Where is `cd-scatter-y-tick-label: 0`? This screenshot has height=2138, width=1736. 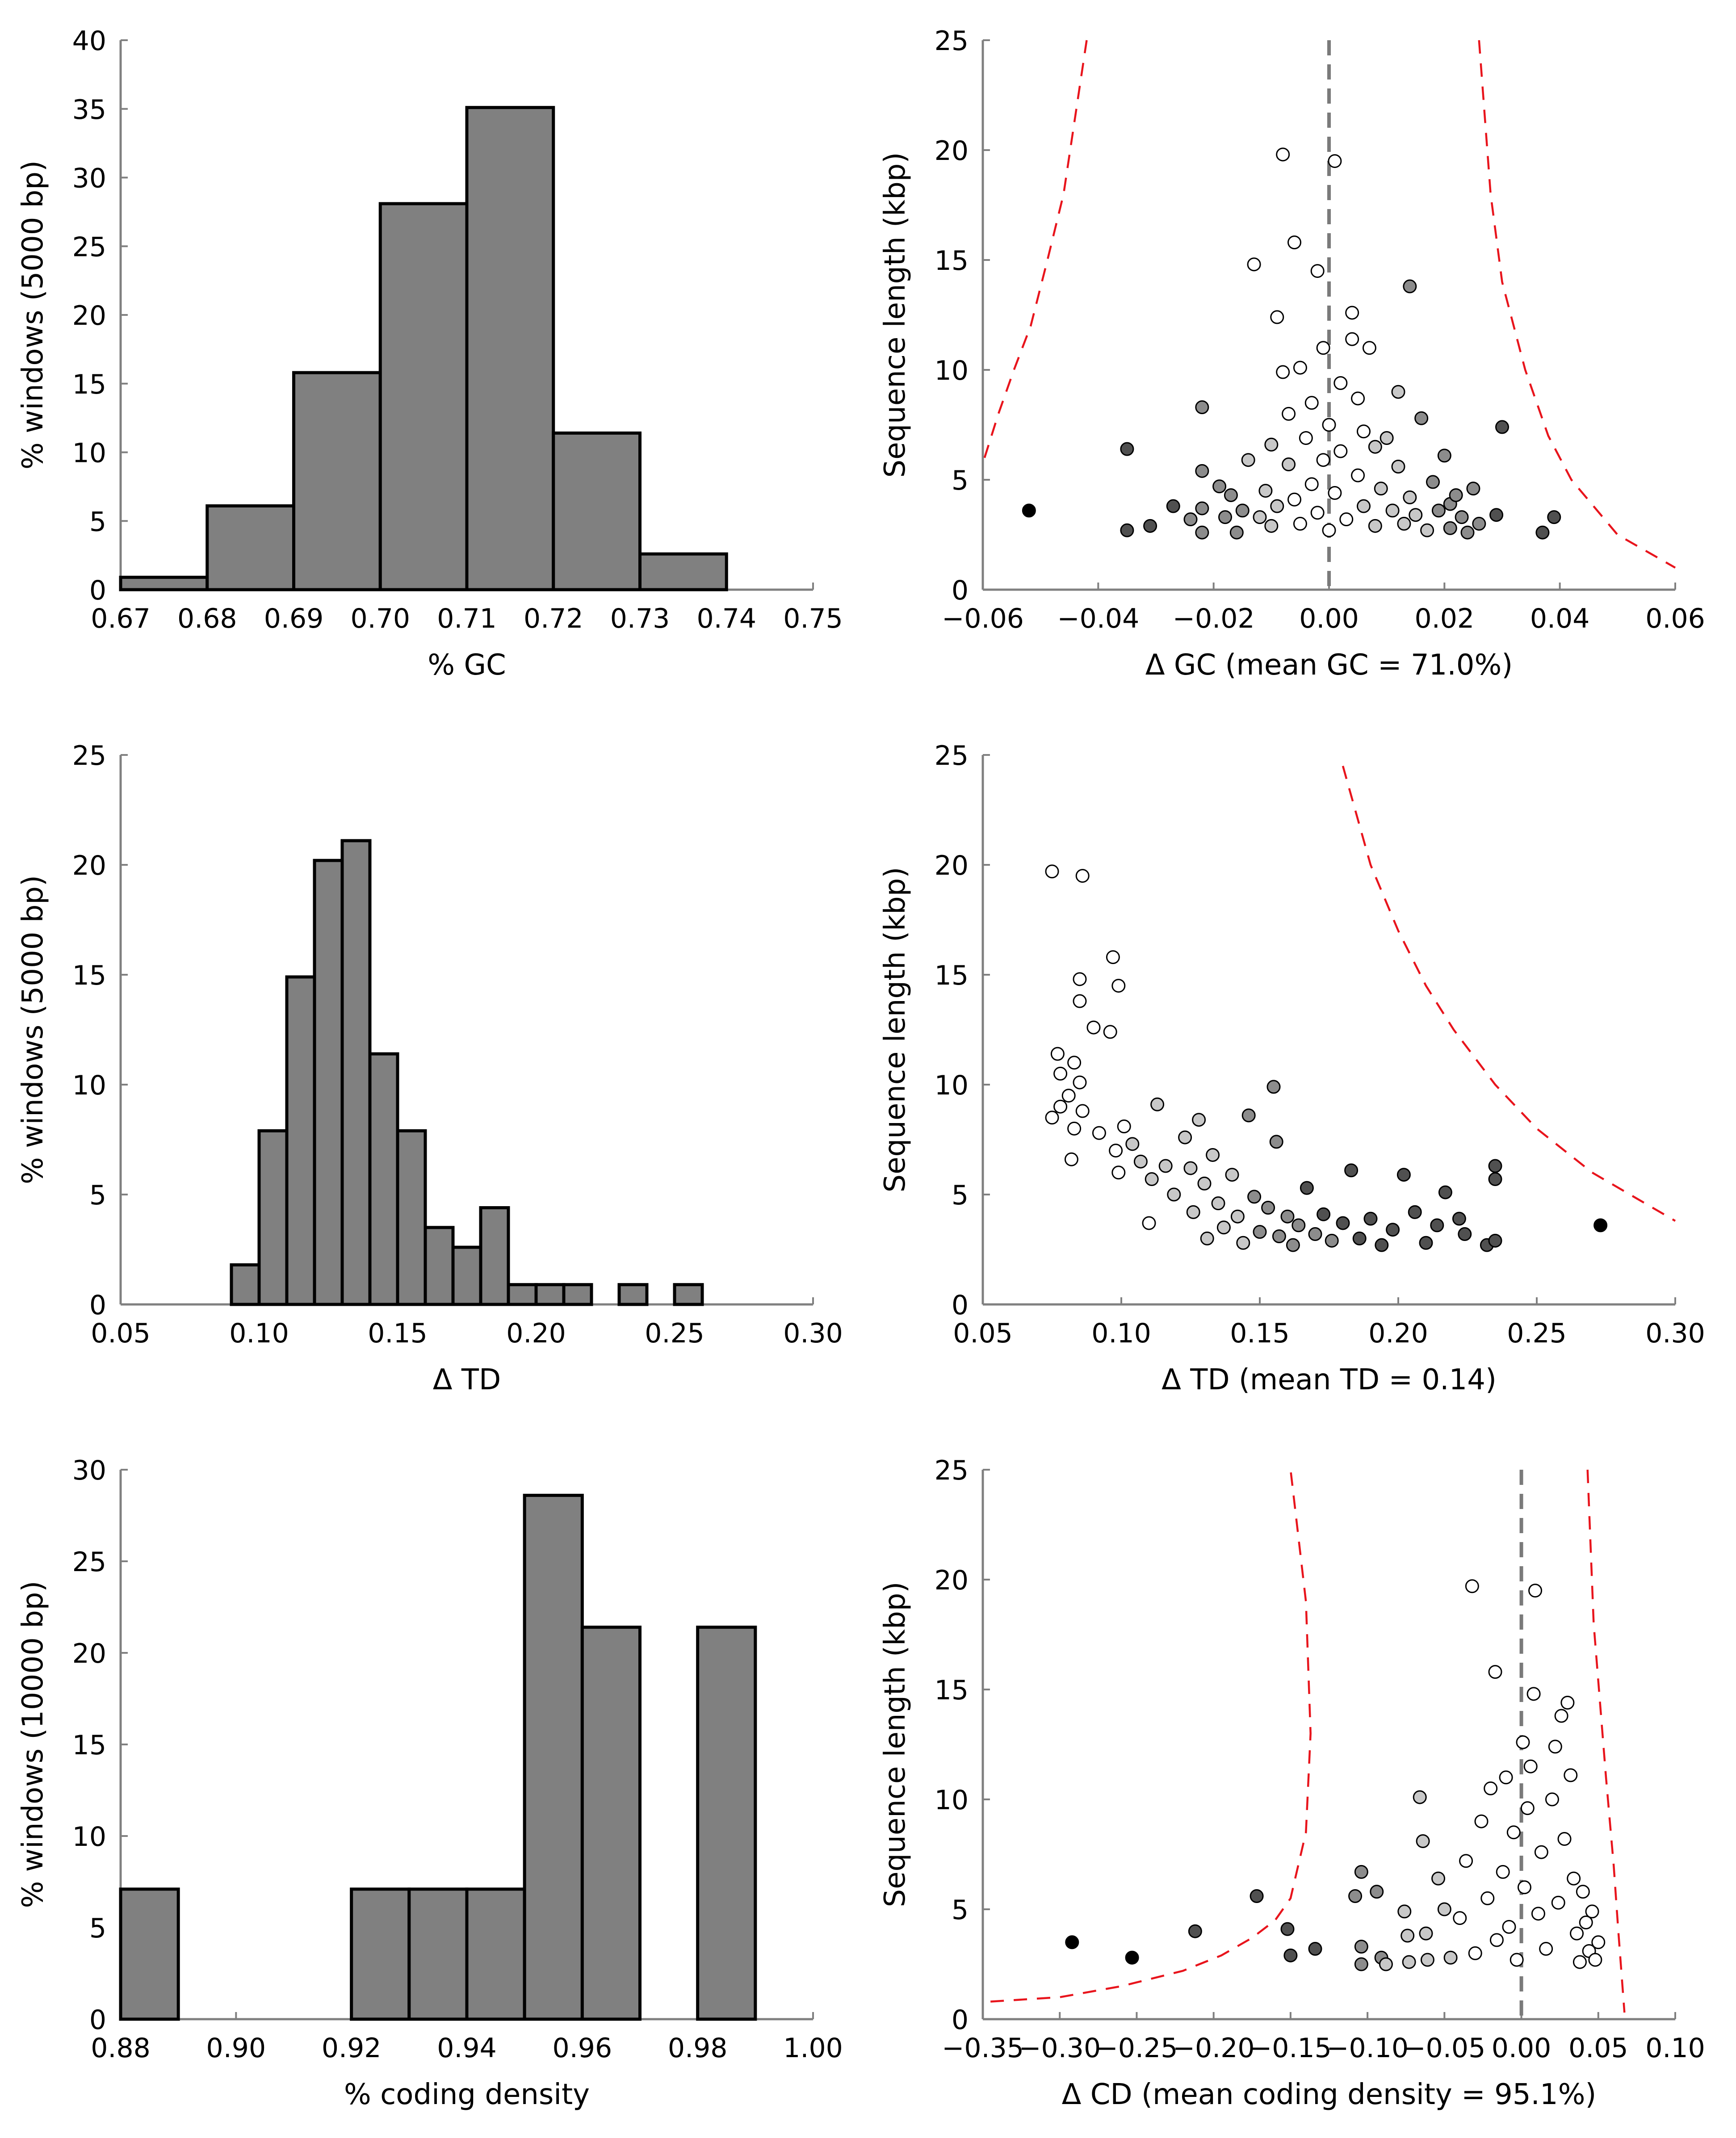 cd-scatter-y-tick-label: 0 is located at coordinates (960, 2020).